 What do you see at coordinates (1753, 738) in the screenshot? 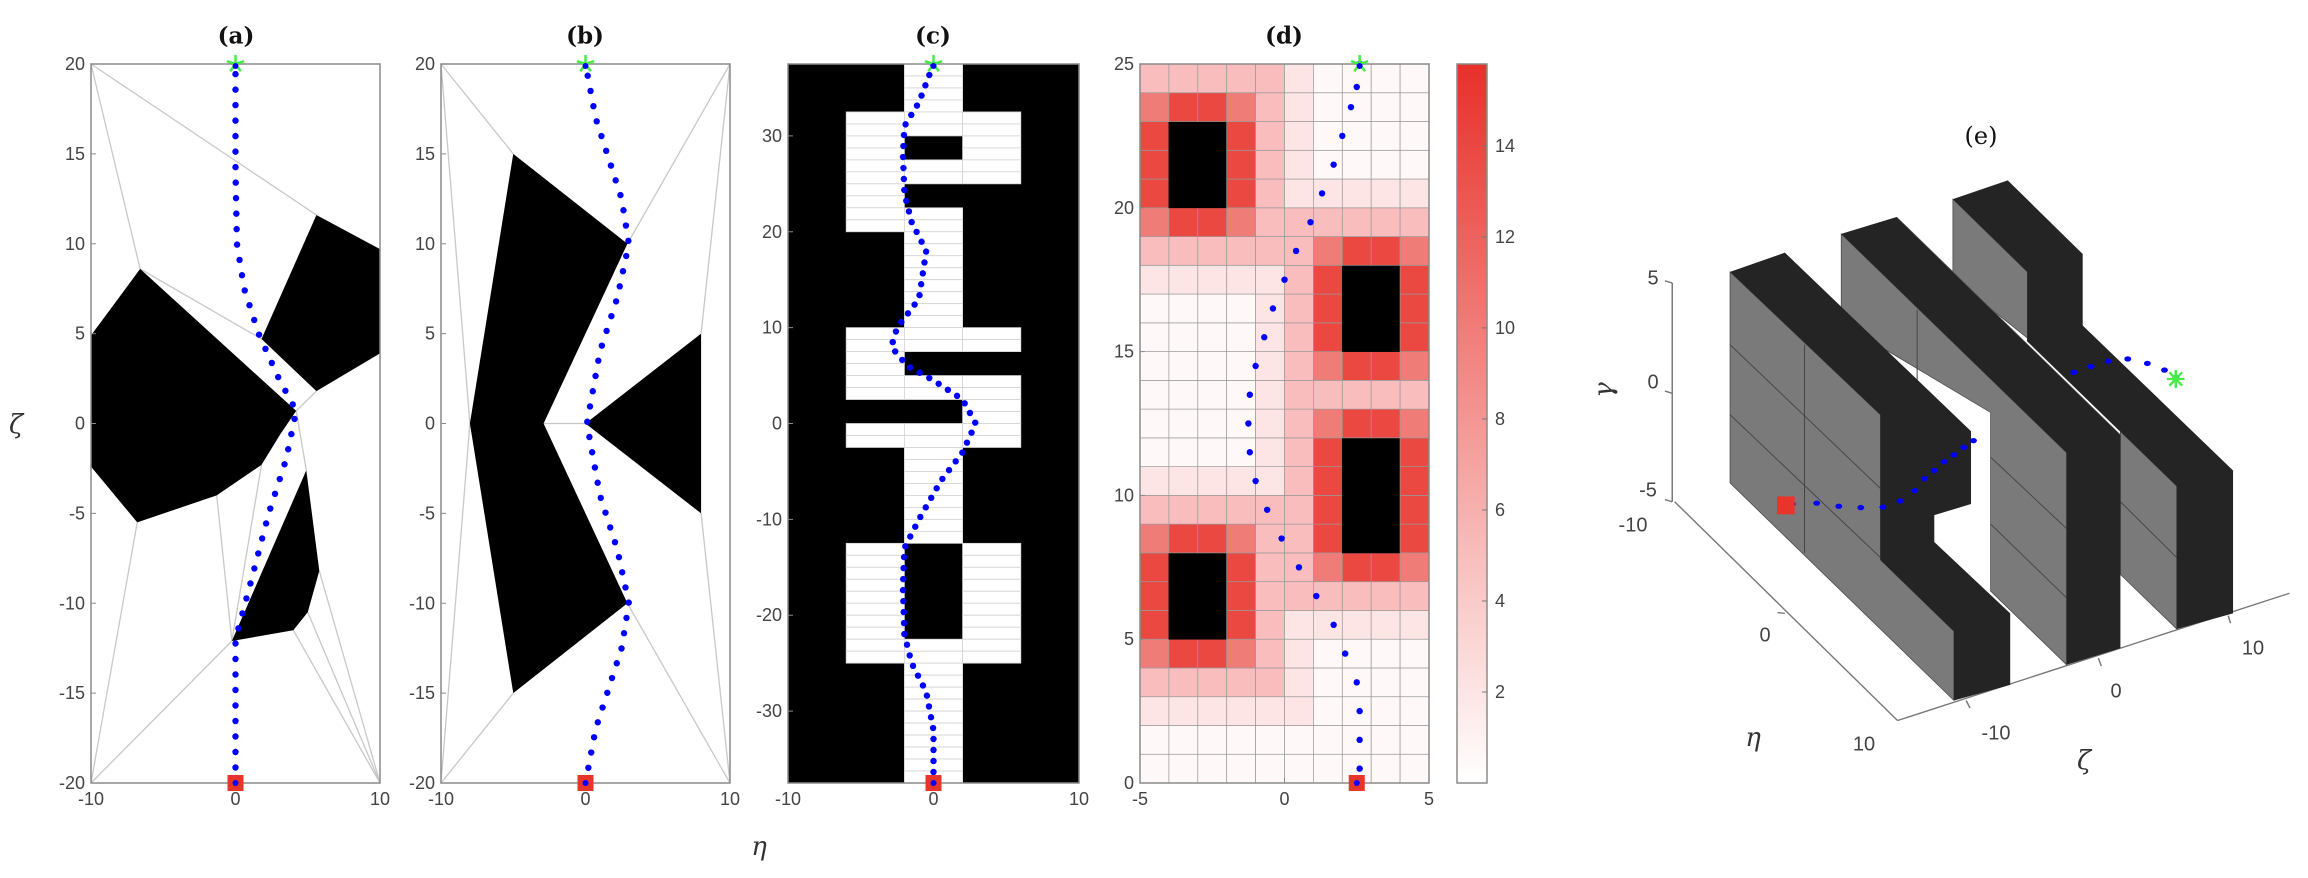
I see `eta-axis-label-3d: η` at bounding box center [1753, 738].